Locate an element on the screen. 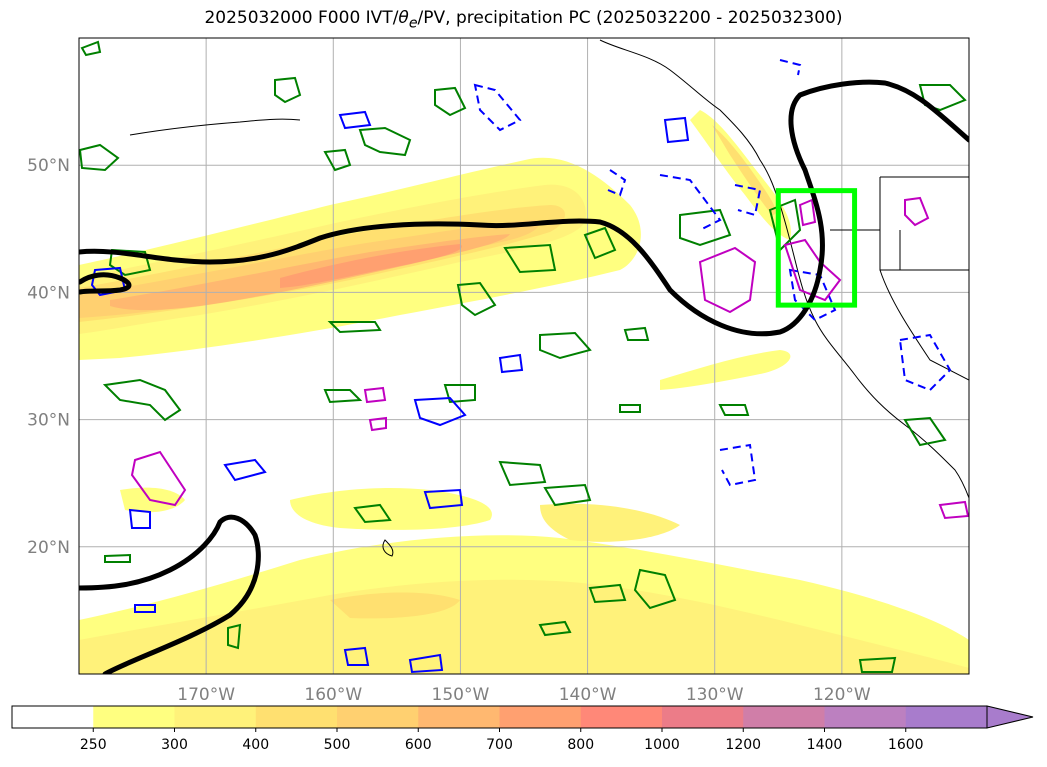 Image resolution: width=1047 pixels, height=767 pixels. colorbar-level-label: 700 is located at coordinates (499, 745).